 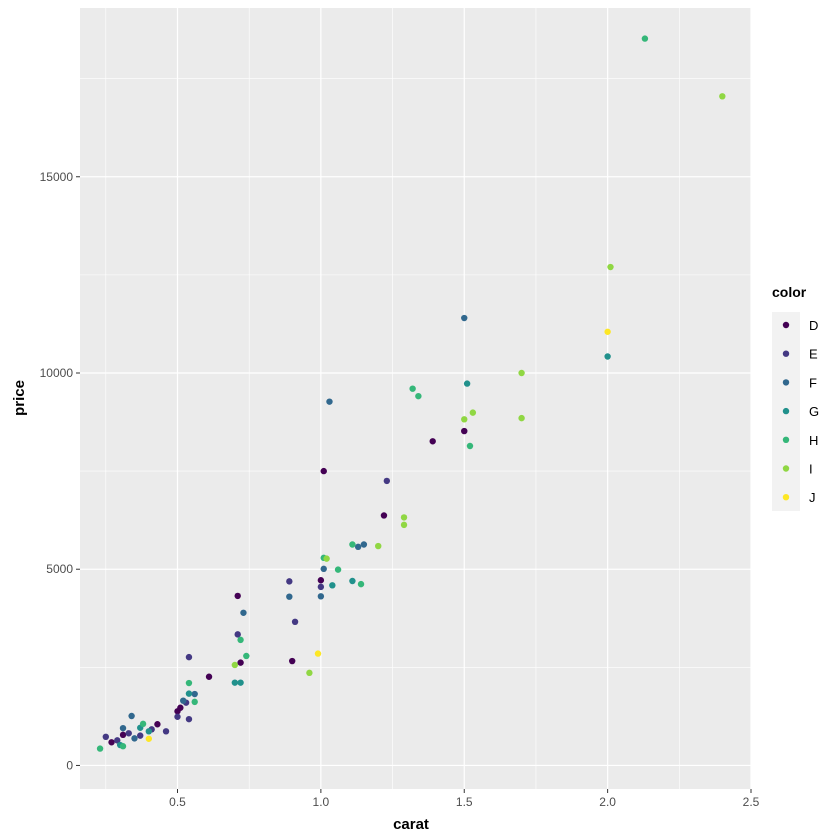 I want to click on x-tick-label: 2.0, so click(x=607, y=802).